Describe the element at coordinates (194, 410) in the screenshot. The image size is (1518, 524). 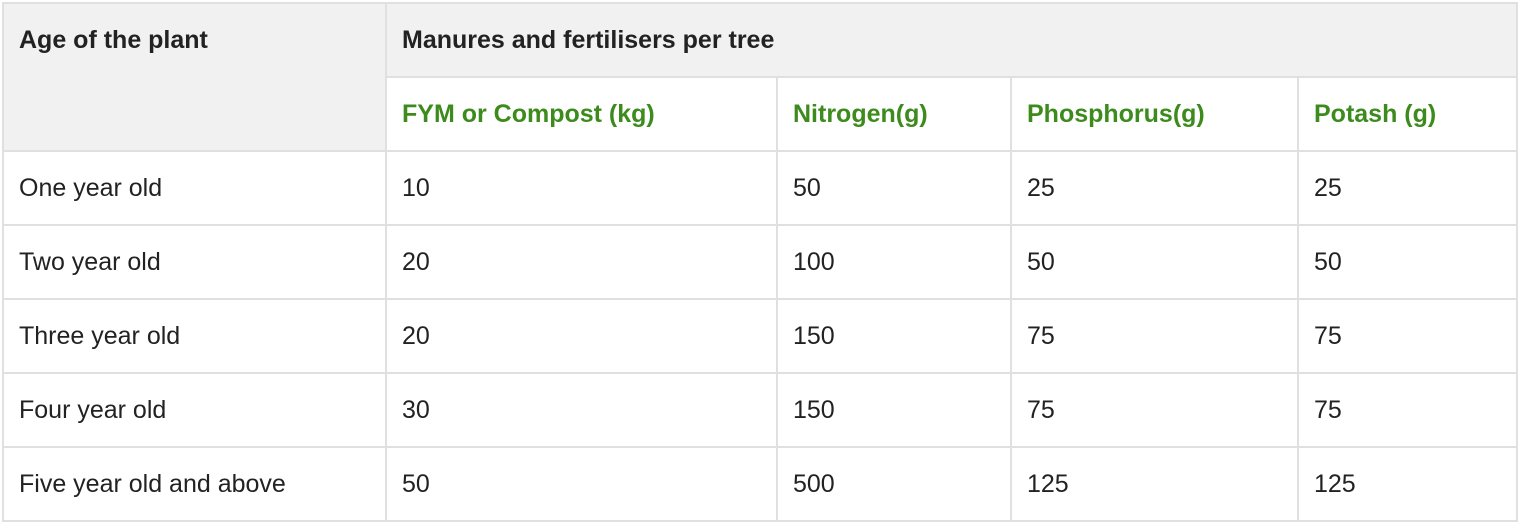
I see `cell-age: Four year old` at that location.